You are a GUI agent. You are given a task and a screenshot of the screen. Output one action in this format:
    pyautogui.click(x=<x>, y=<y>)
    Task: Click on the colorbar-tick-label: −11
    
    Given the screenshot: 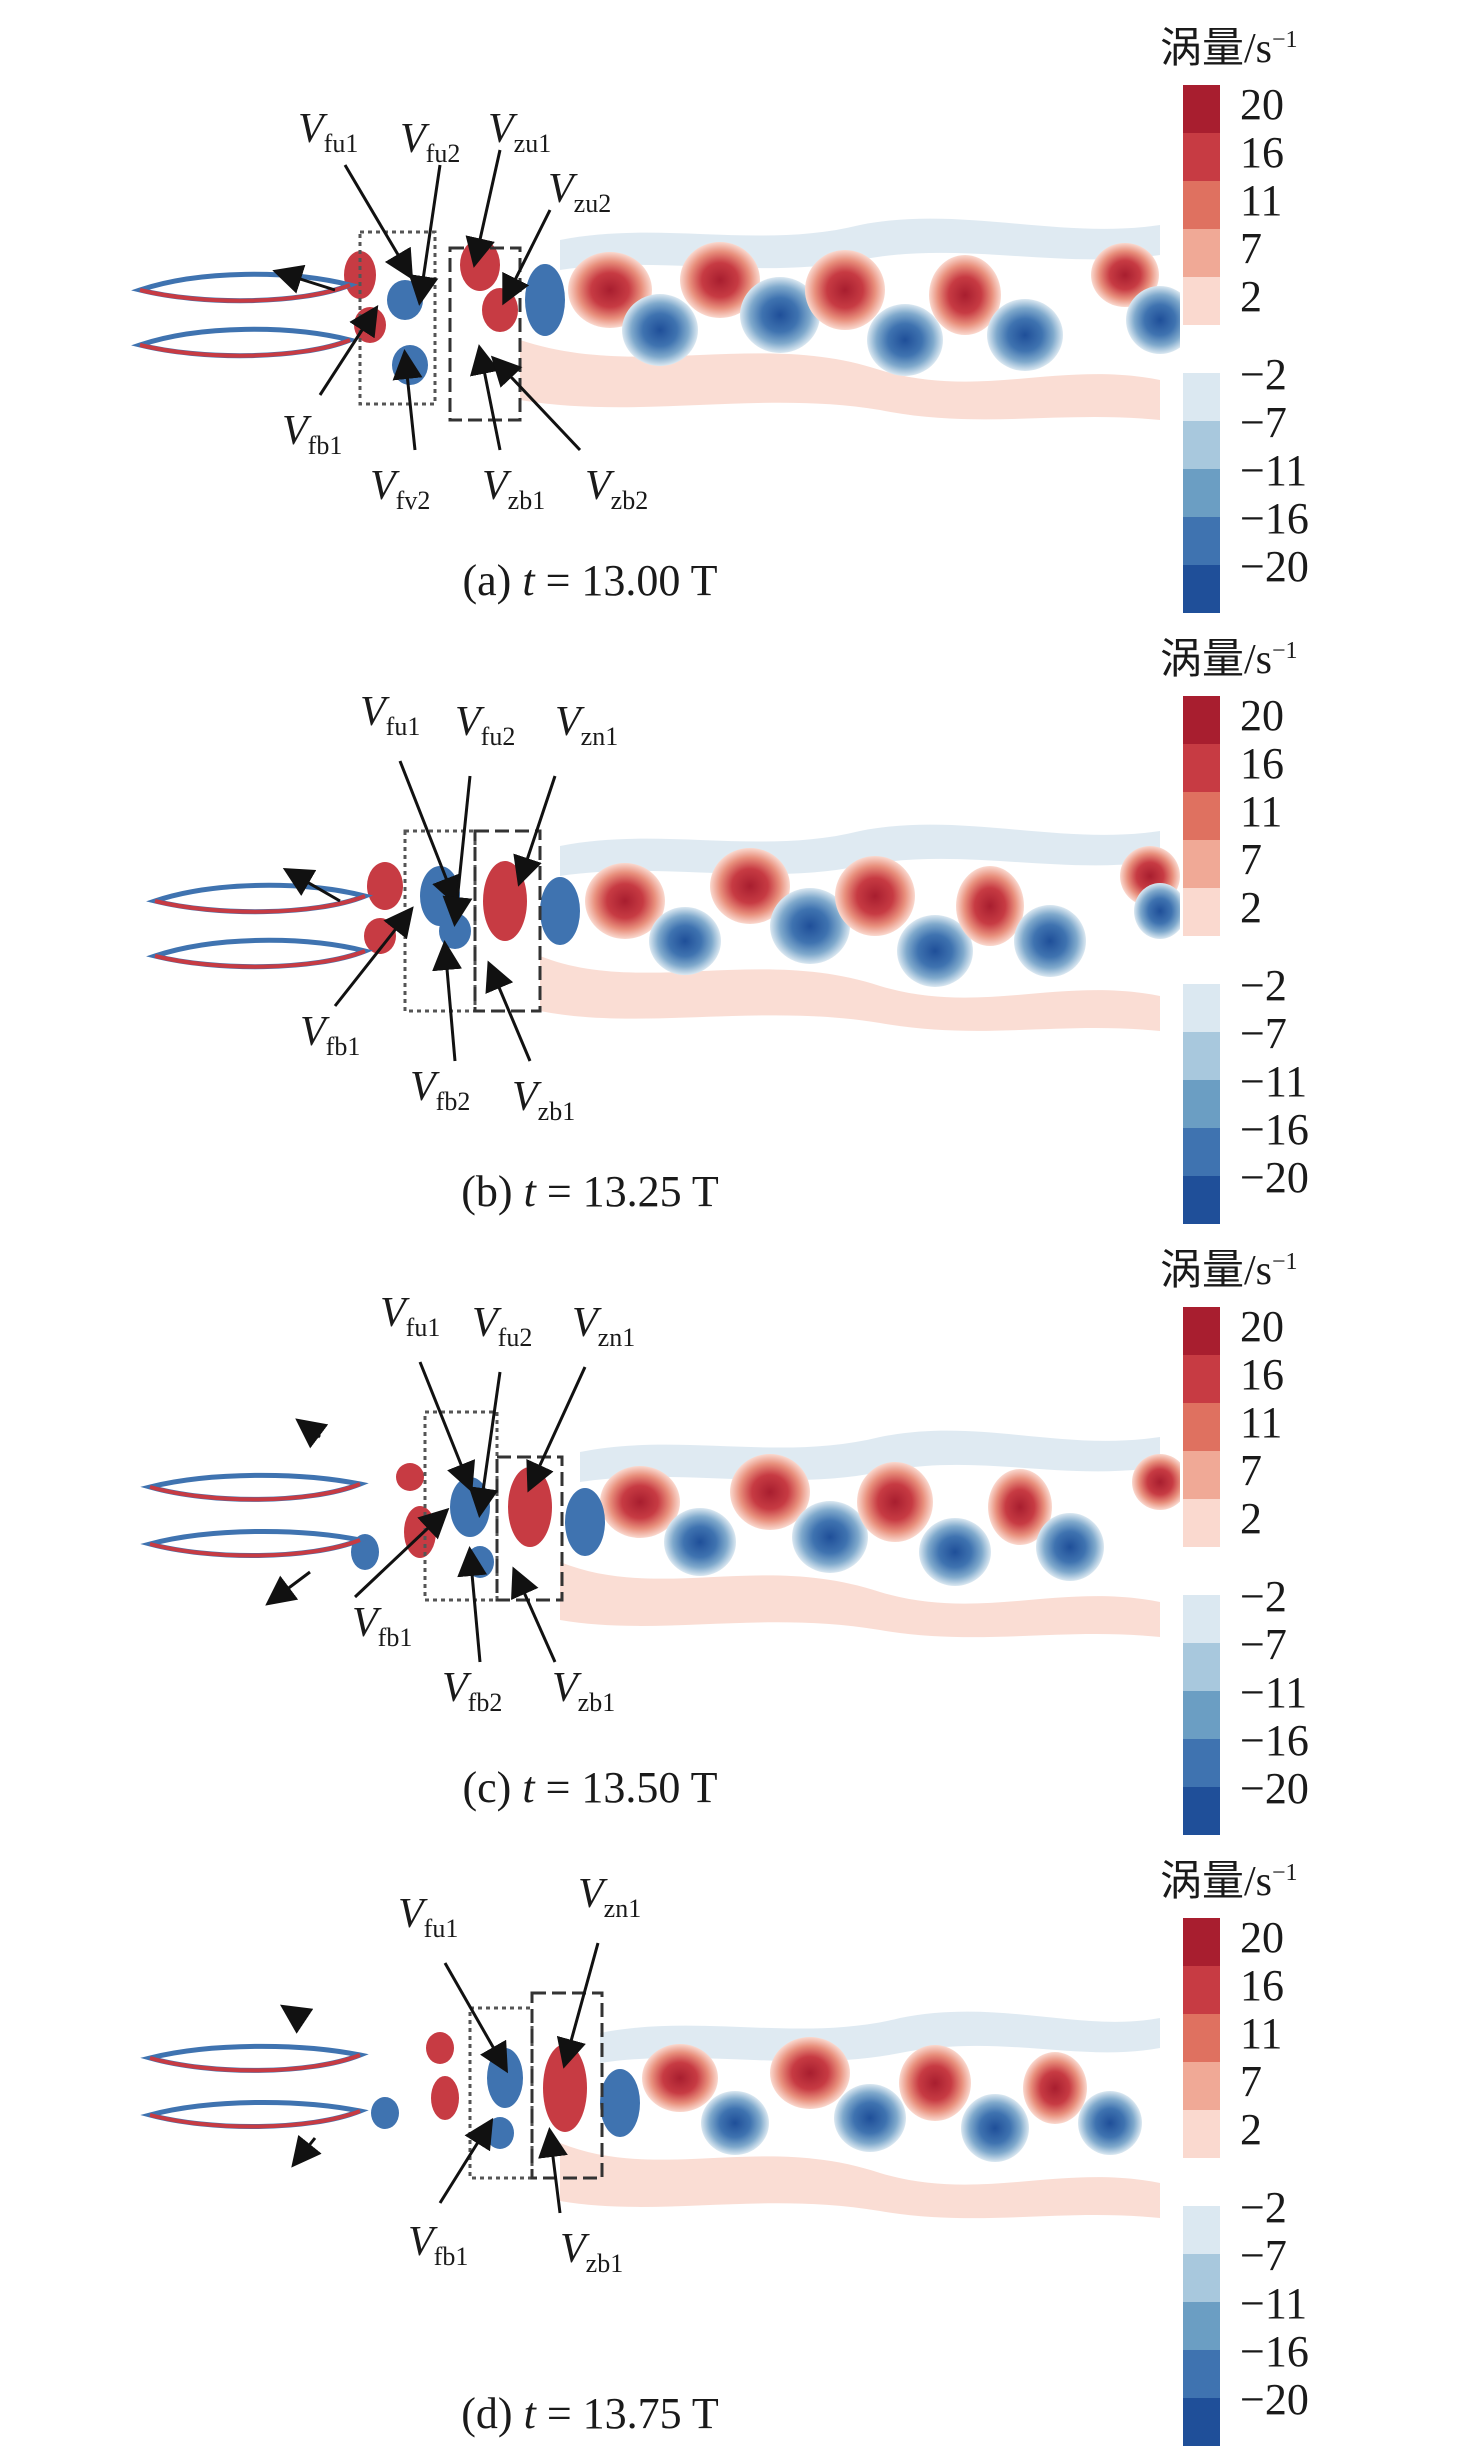 What is the action you would take?
    pyautogui.click(x=1274, y=1692)
    